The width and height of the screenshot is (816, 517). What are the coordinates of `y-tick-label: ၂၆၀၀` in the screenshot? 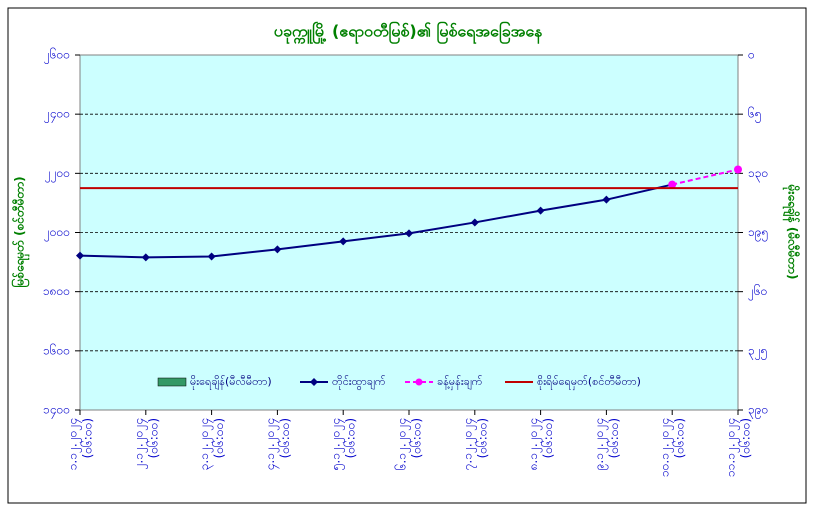 It's located at (57, 56).